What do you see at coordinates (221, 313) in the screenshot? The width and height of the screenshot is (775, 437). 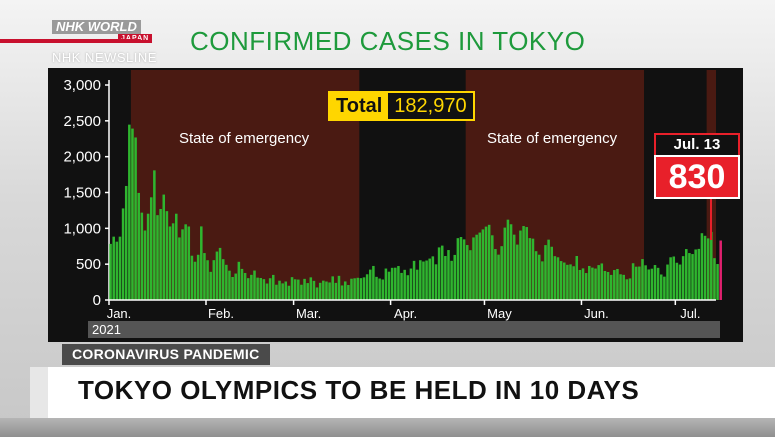 I see `x-tick-label: Feb.` at bounding box center [221, 313].